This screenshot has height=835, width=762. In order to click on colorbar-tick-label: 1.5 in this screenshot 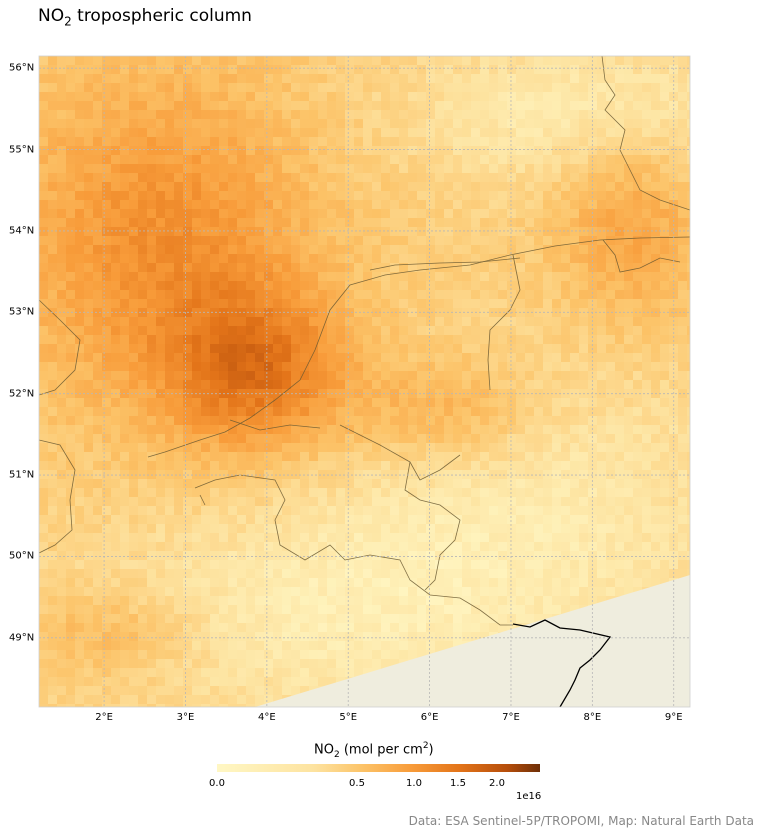, I will do `click(458, 783)`.